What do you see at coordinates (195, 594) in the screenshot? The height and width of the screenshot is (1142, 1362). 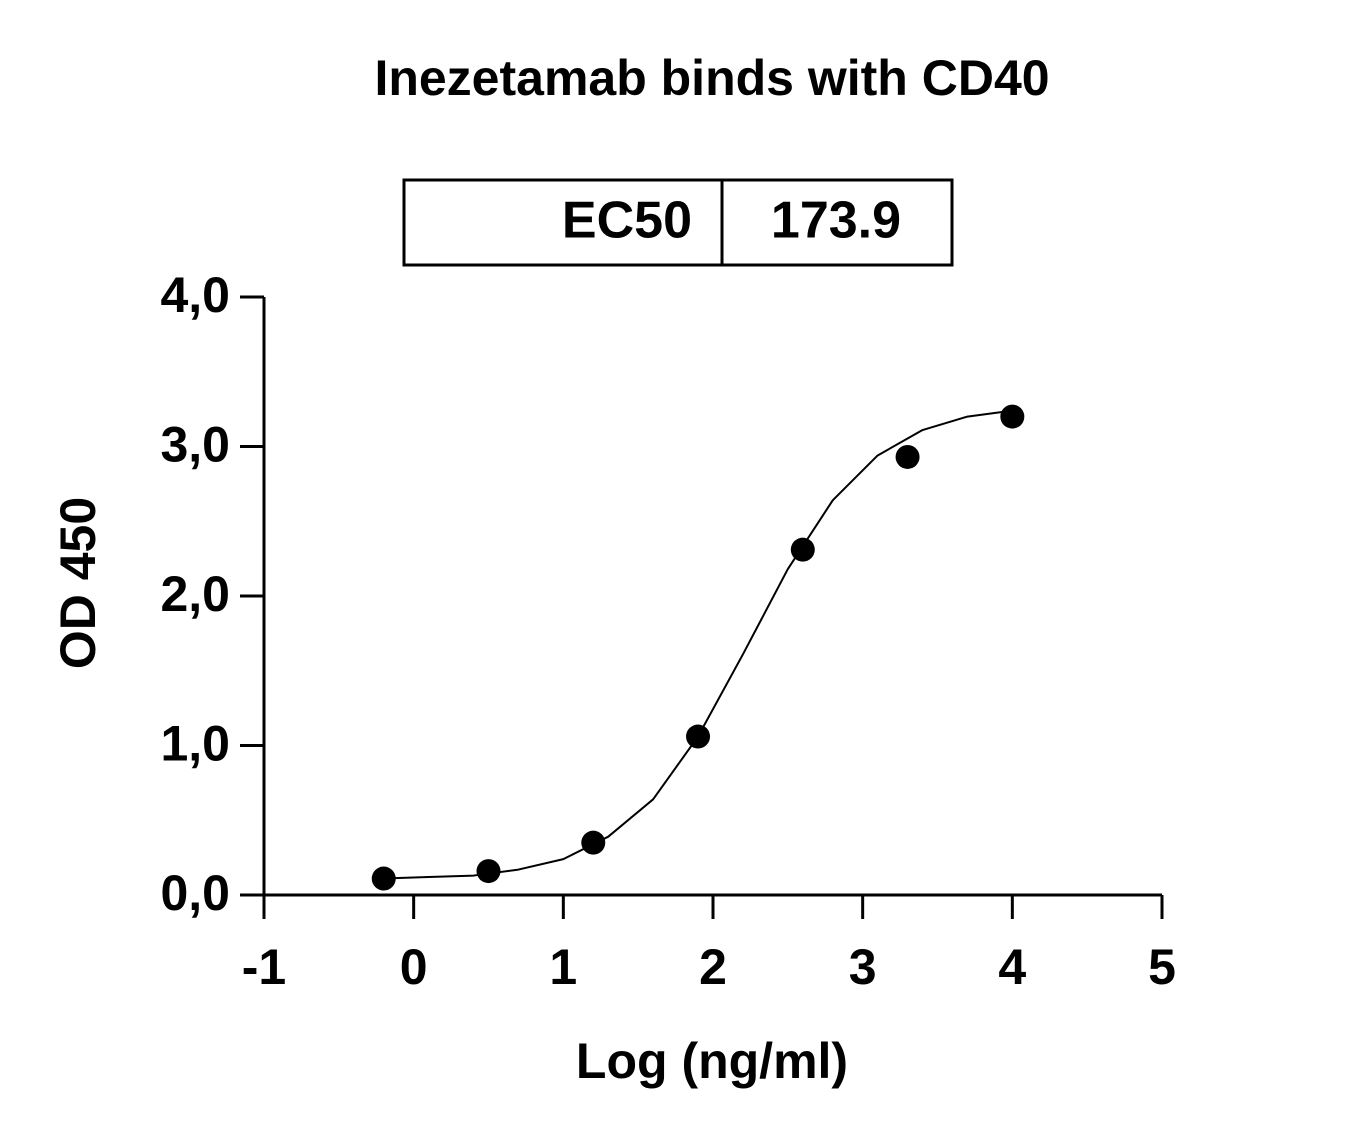 I see `y-tick-label: 2,0` at bounding box center [195, 594].